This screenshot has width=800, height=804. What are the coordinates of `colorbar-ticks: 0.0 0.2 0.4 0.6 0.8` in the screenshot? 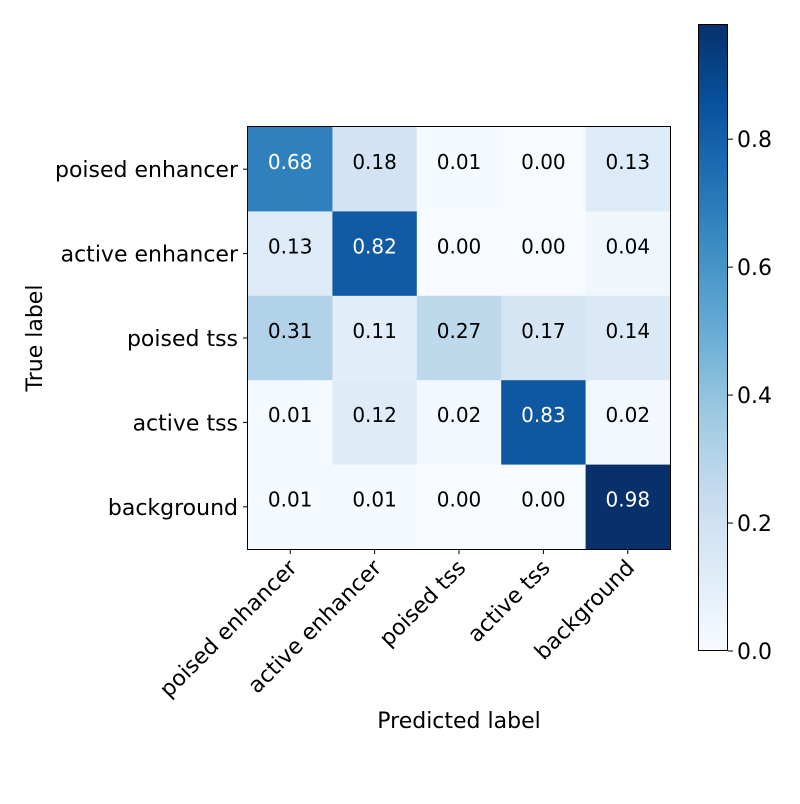 It's located at (750, 396).